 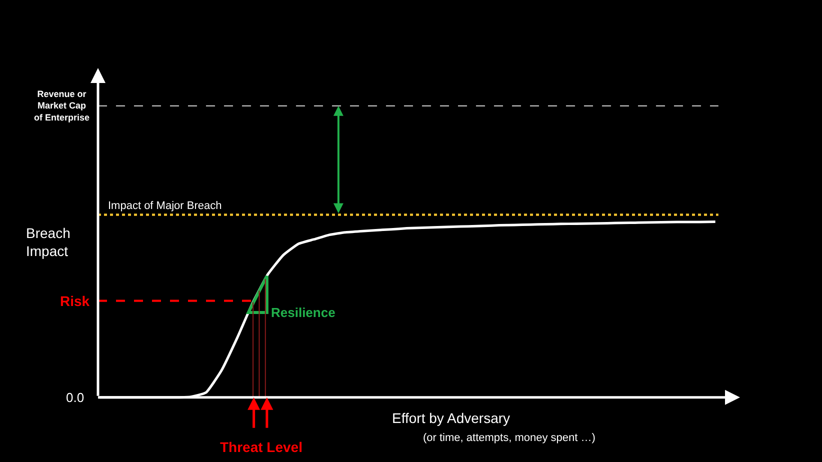 I want to click on text: (or time, attempts, money spent …), so click(x=509, y=438).